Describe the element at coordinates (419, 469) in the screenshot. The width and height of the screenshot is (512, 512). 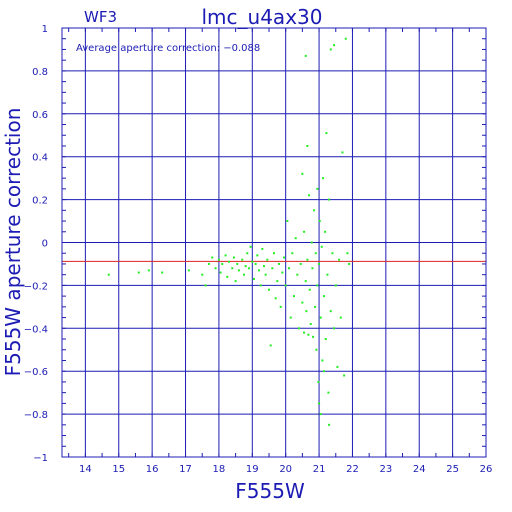
I see `x-tick-label: 24` at that location.